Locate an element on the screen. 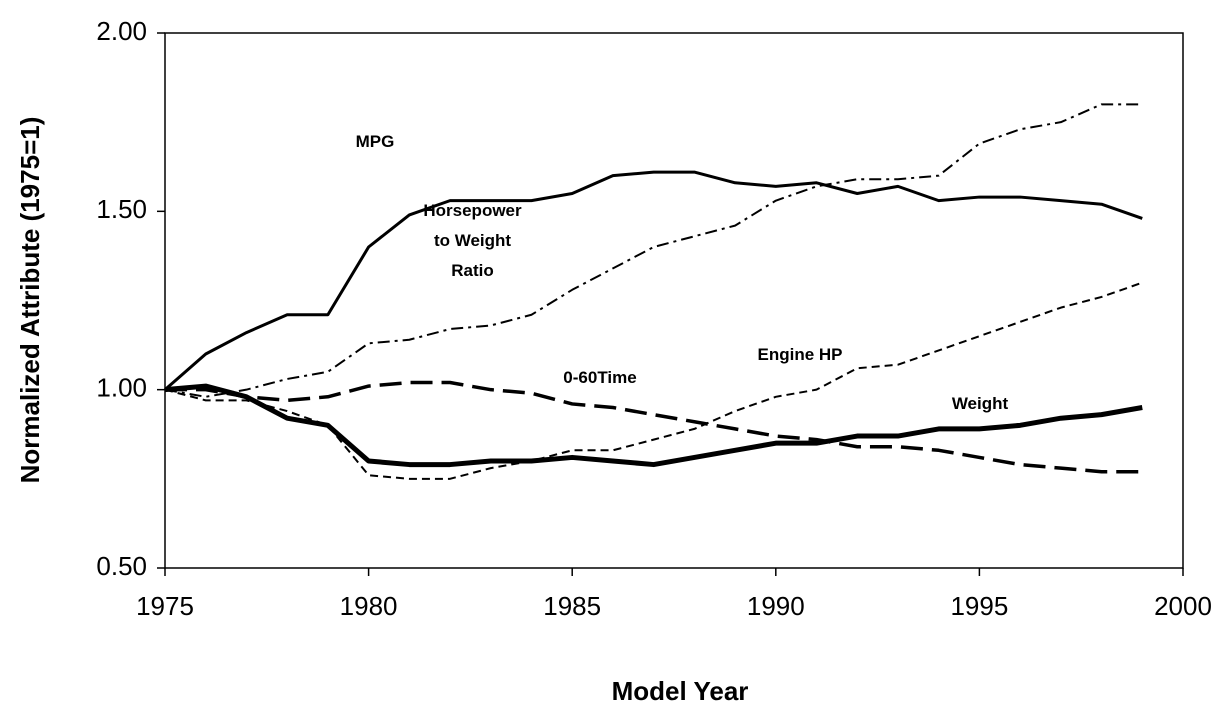  series-label: MPG is located at coordinates (375, 141).